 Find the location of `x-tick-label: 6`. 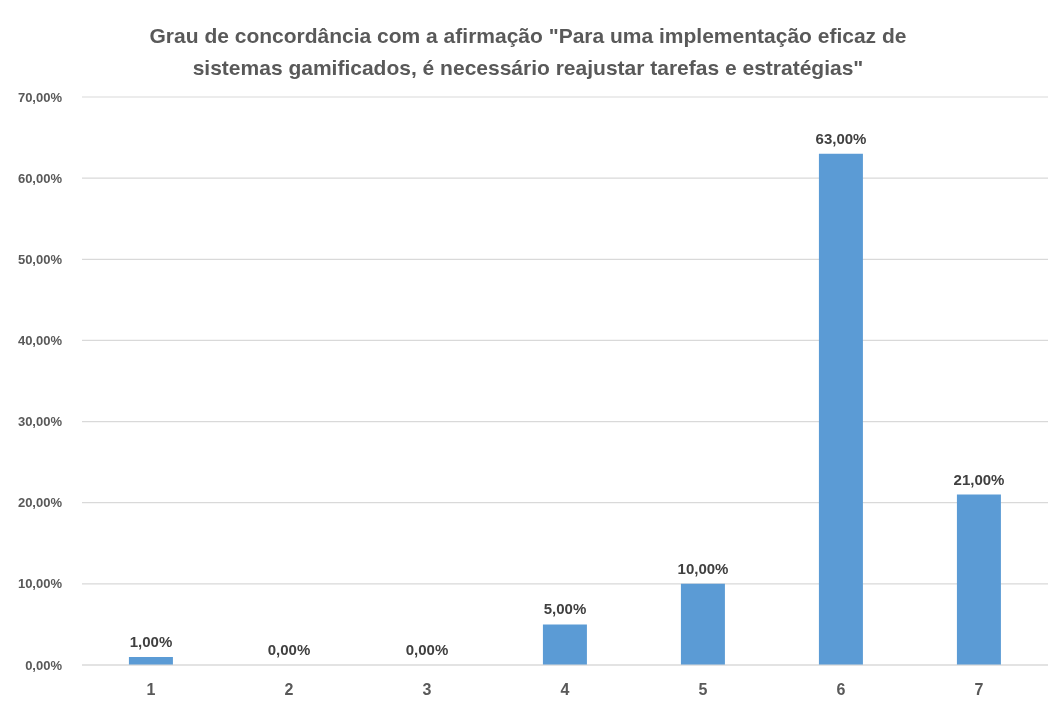

x-tick-label: 6 is located at coordinates (841, 690).